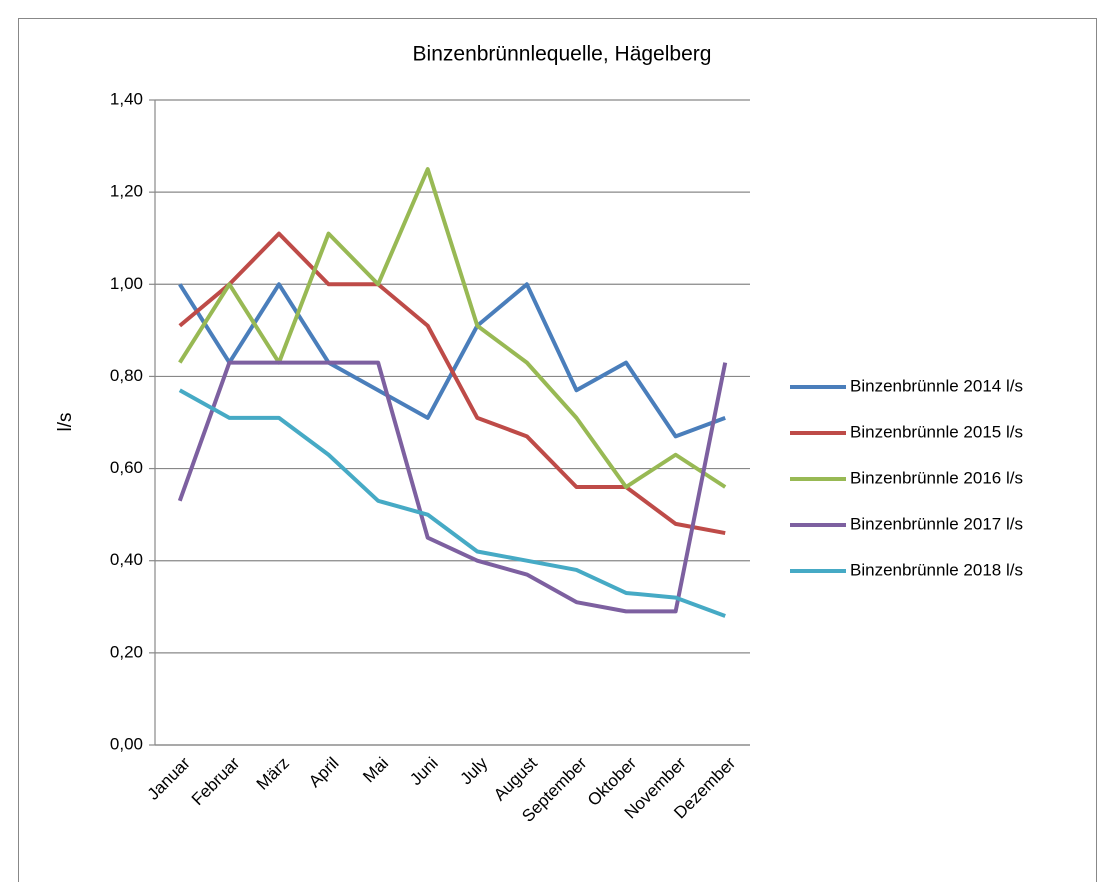 Image resolution: width=1112 pixels, height=882 pixels. Describe the element at coordinates (936, 431) in the screenshot. I see `legend-label: Binzenbrünnle 2015 l/s` at that location.